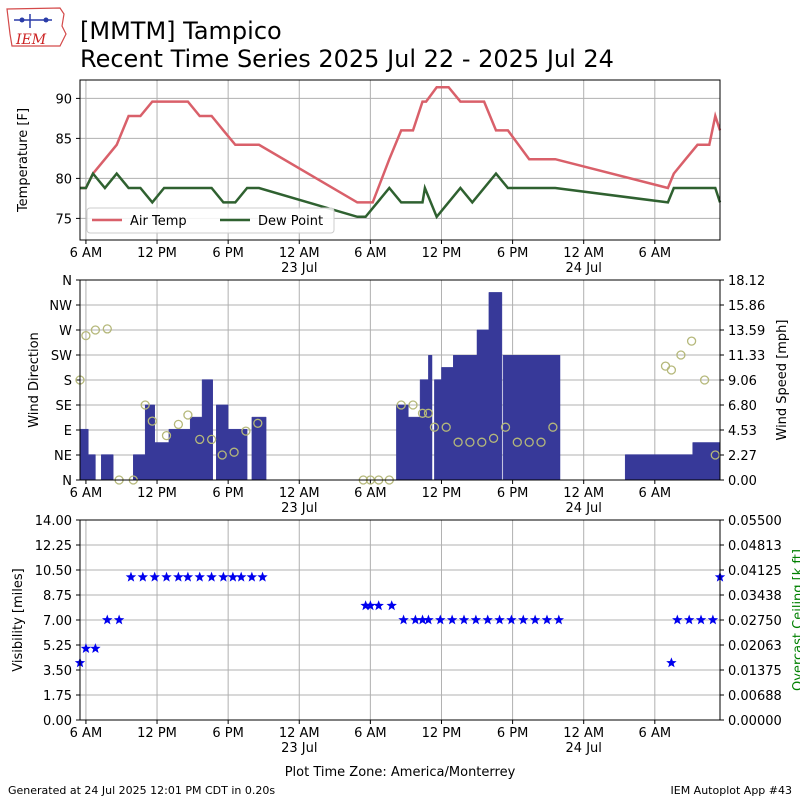  Describe the element at coordinates (742, 381) in the screenshot. I see `wind-speed-tick: 9.06` at that location.